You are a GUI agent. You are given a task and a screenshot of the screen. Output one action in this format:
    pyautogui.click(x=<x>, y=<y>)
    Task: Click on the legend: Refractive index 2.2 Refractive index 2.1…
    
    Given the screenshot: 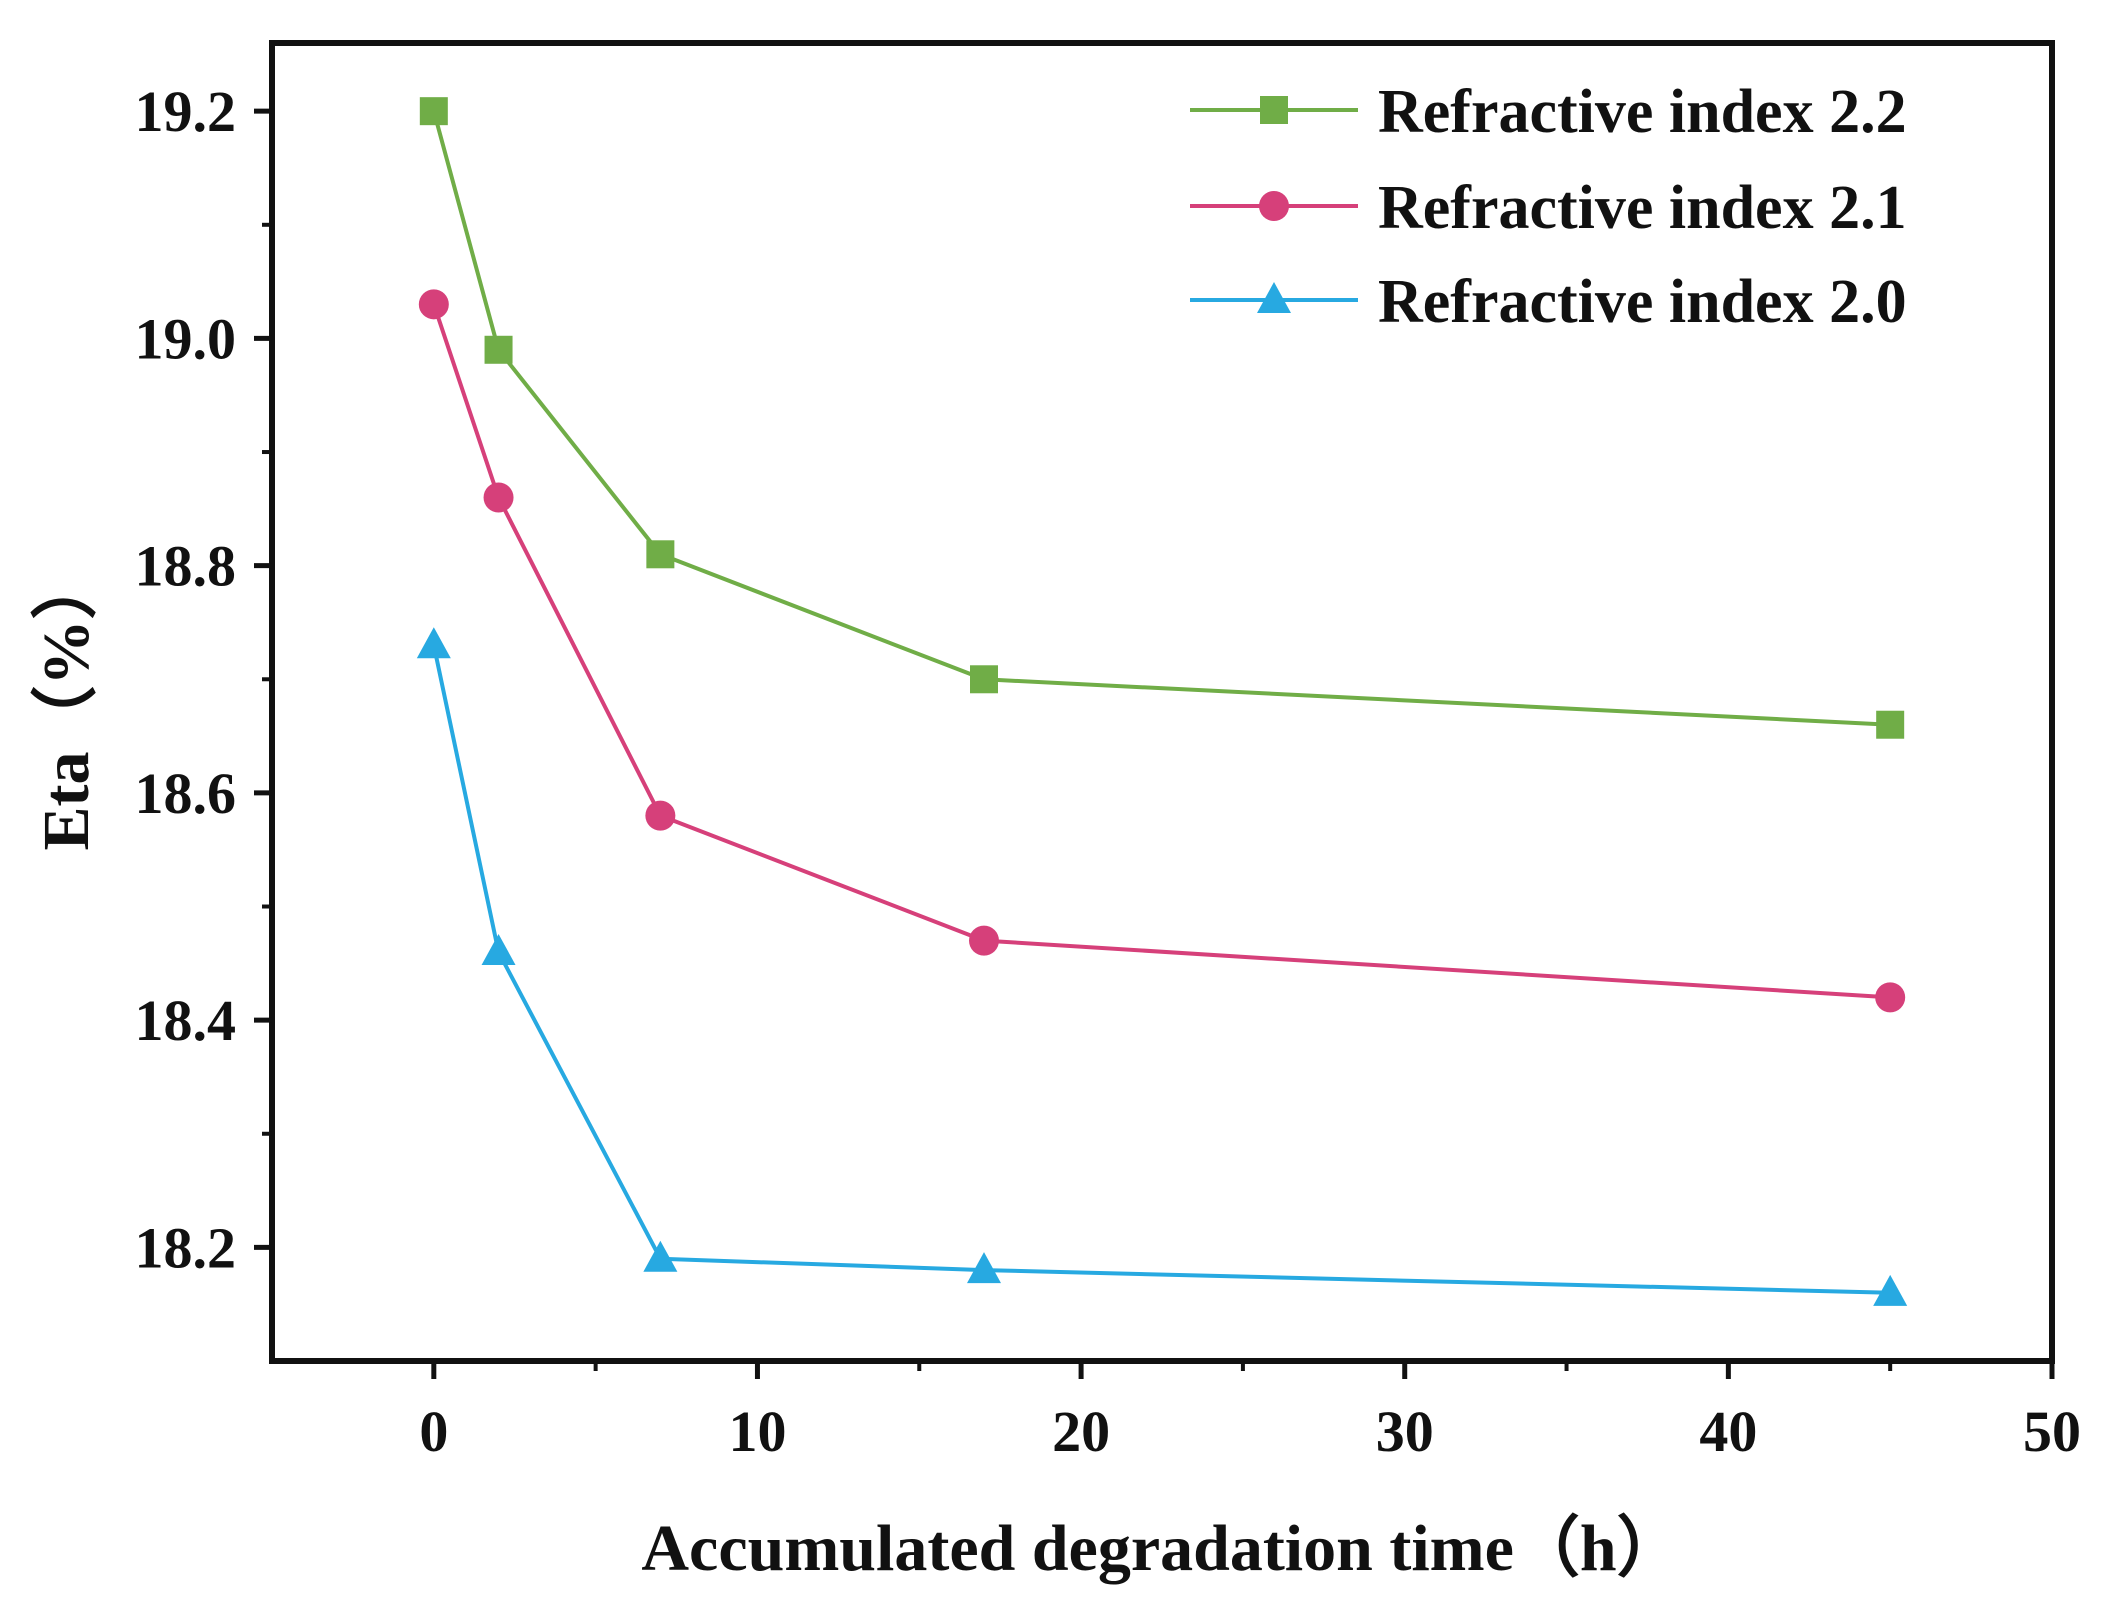 What is the action you would take?
    pyautogui.click(x=1548, y=207)
    